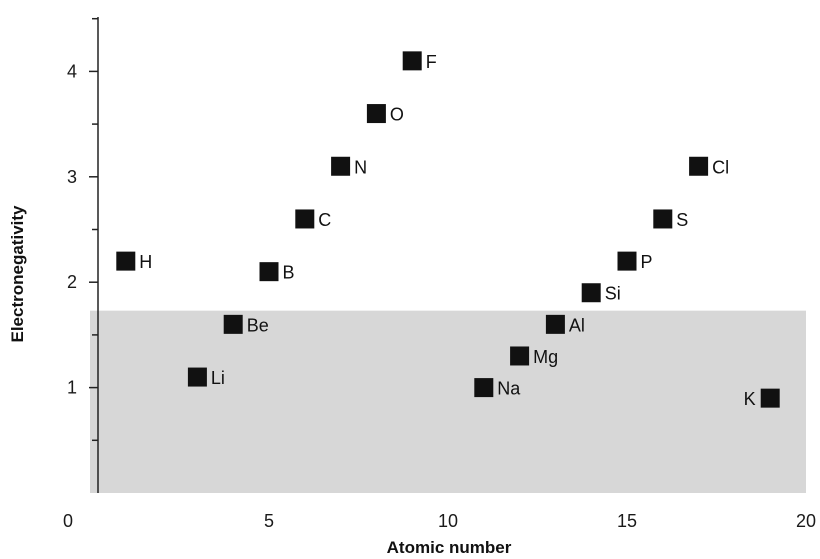  Describe the element at coordinates (720, 167) in the screenshot. I see `data-point-label: Cl` at that location.